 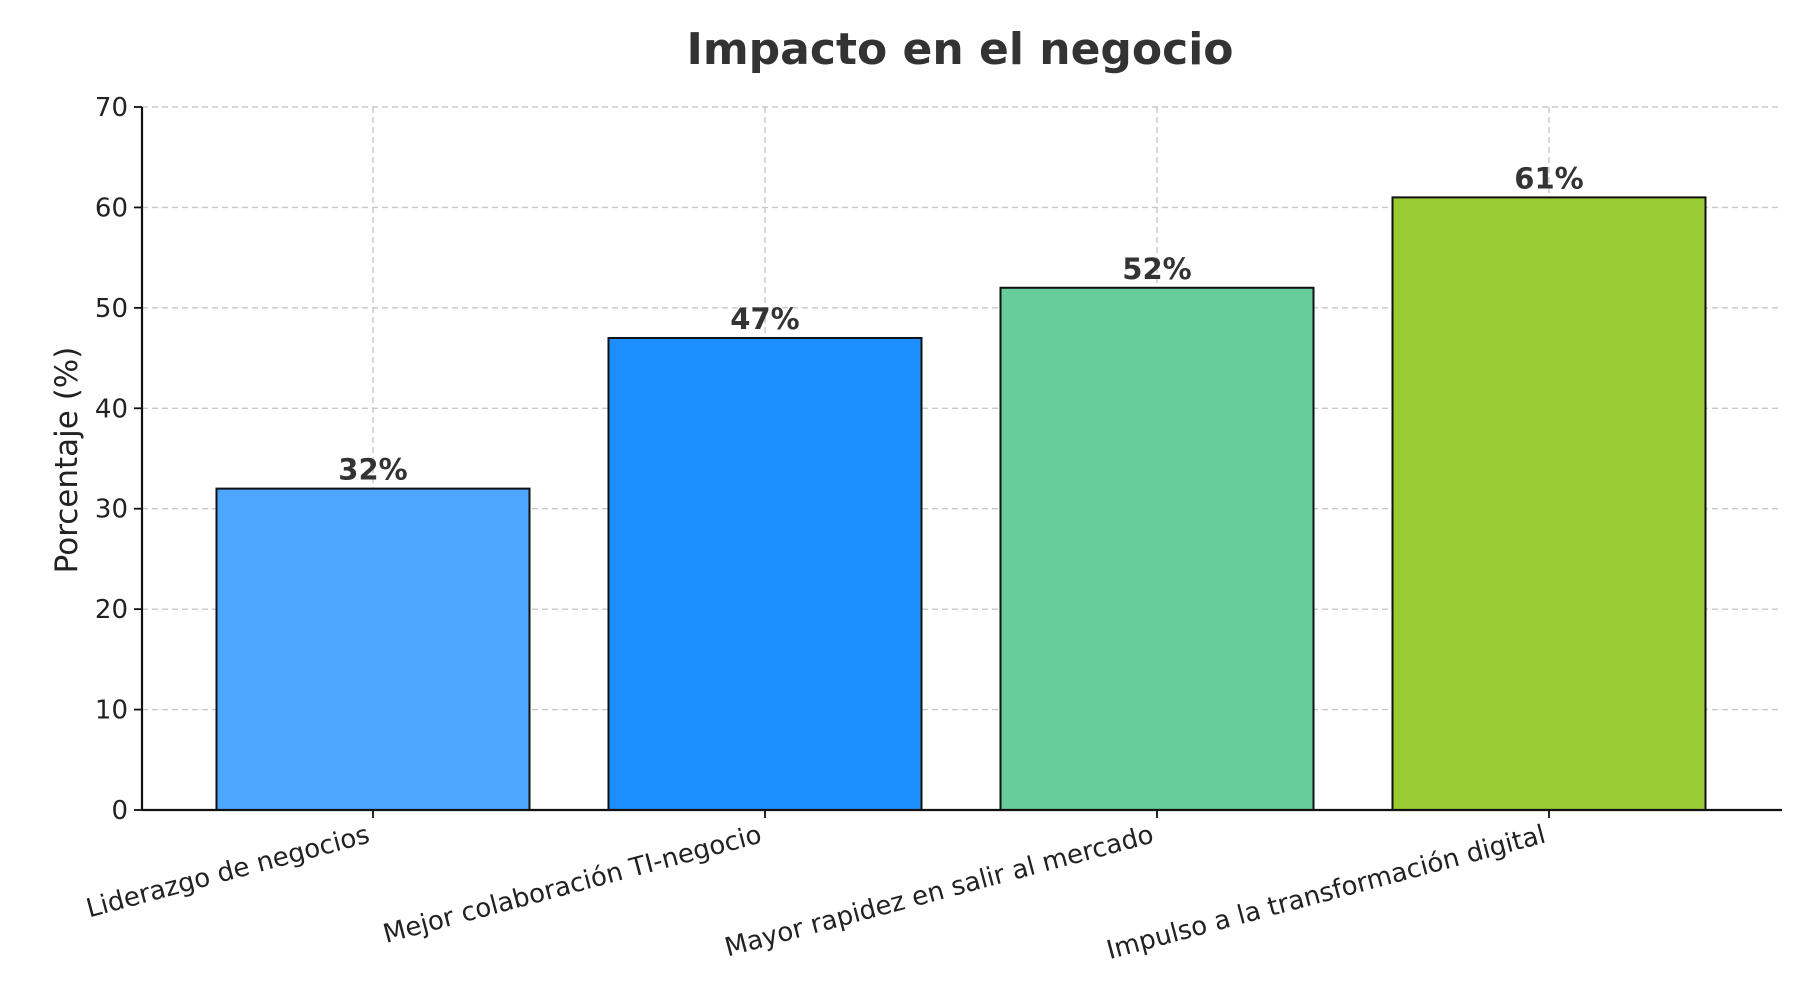 What do you see at coordinates (111, 510) in the screenshot?
I see `y-tick-label: 30` at bounding box center [111, 510].